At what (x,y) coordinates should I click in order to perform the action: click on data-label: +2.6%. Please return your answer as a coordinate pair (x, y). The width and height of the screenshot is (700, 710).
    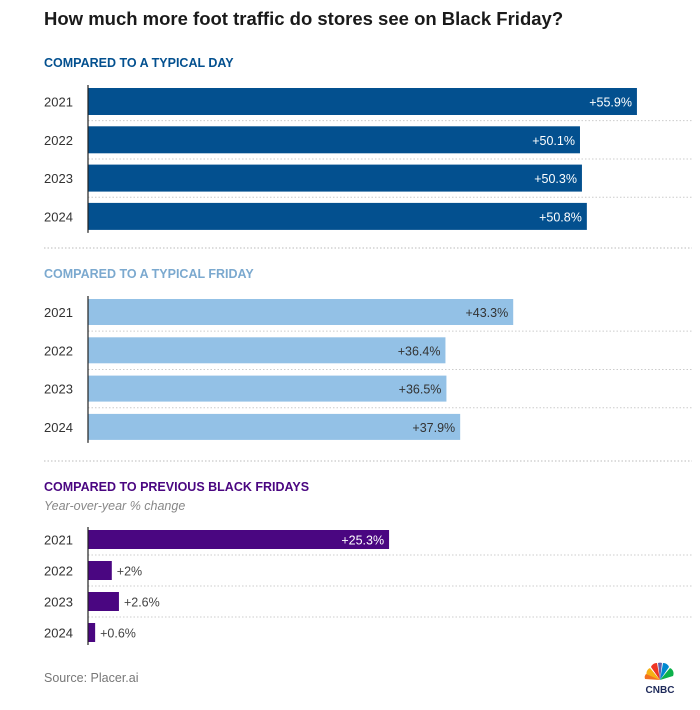
    Looking at the image, I should click on (142, 603).